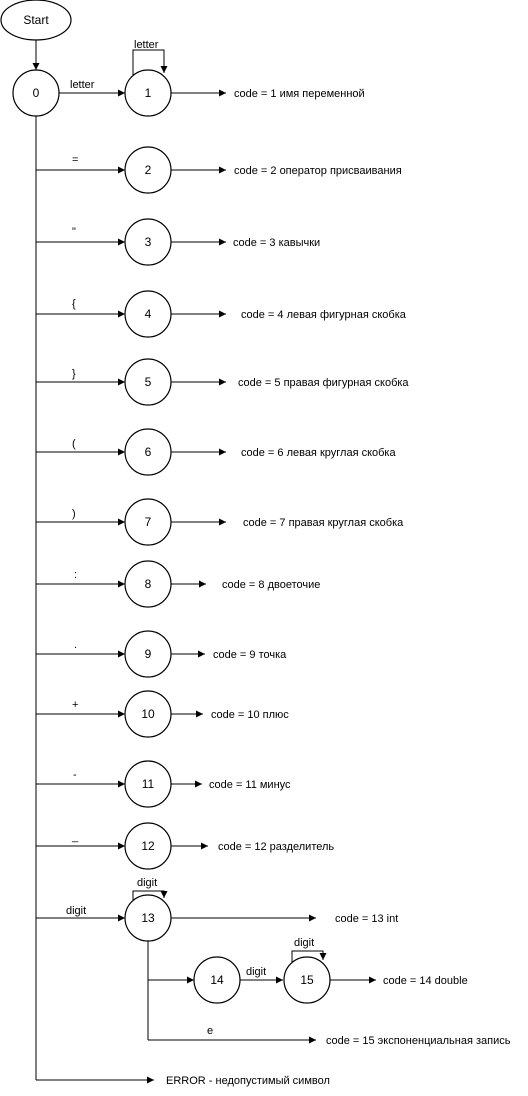 The image size is (528, 1096). What do you see at coordinates (74, 514) in the screenshot?
I see `edge-label-rparen: )` at bounding box center [74, 514].